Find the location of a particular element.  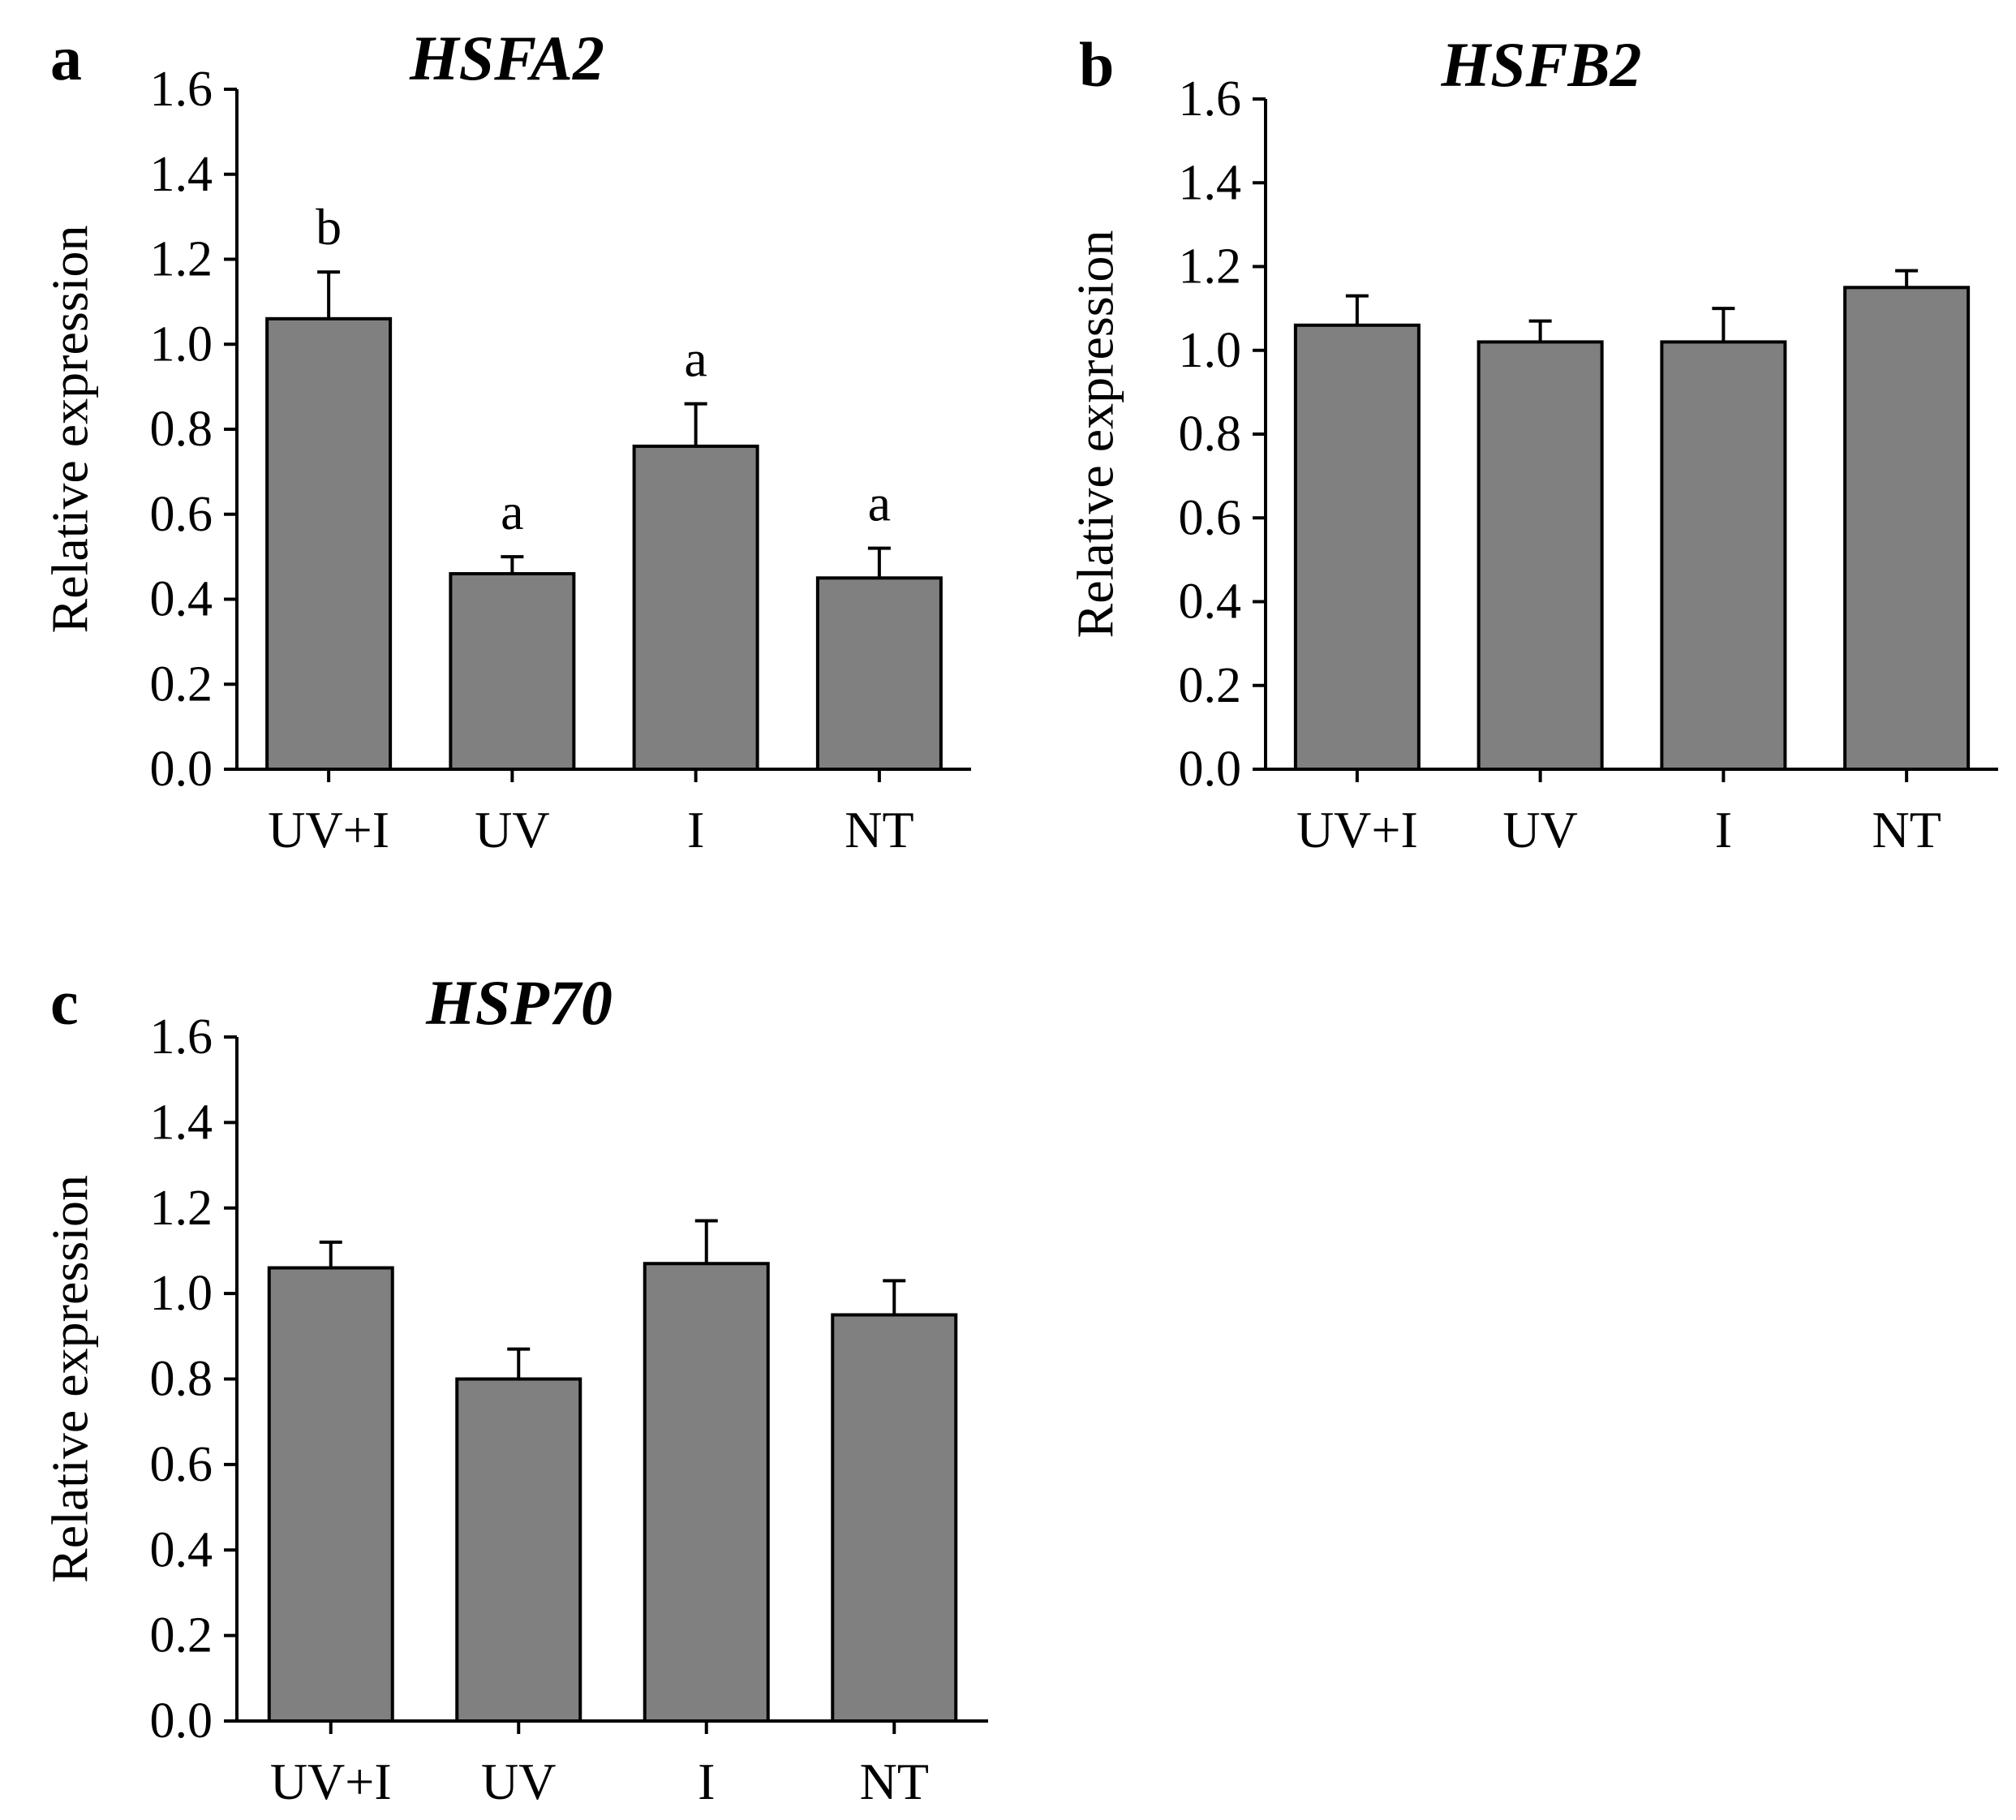

panel-letter: b is located at coordinates (1096, 64).